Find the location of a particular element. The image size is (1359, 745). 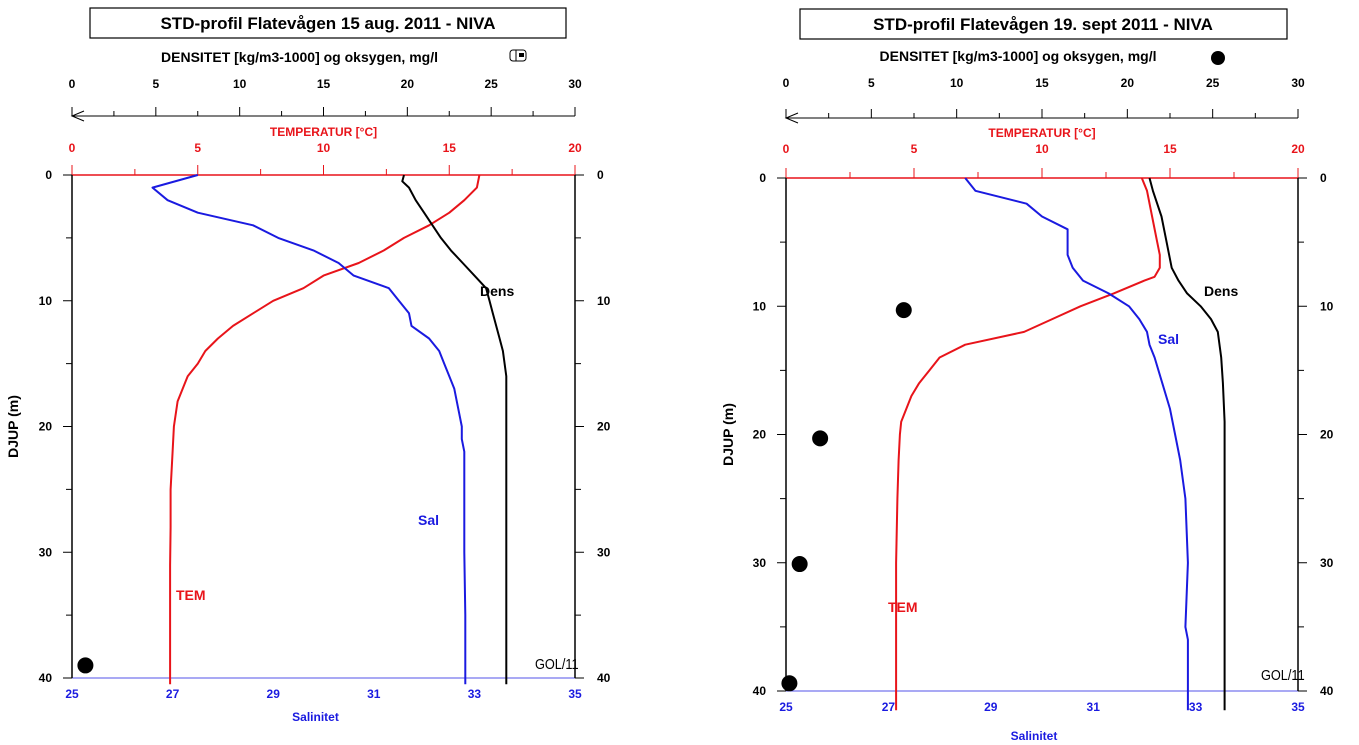

salinity-line is located at coordinates (1076, 444).